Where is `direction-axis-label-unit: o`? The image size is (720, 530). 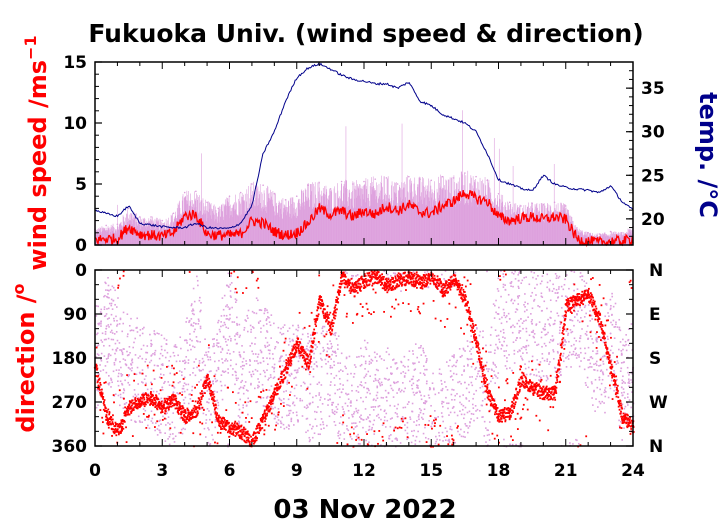
direction-axis-label-unit: o is located at coordinates (18, 288).